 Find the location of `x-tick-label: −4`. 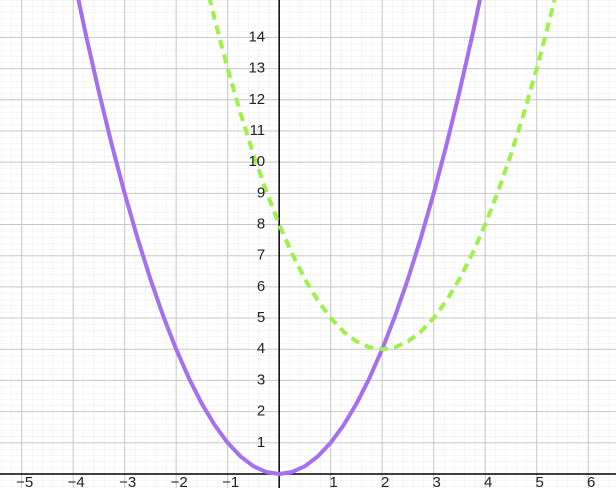

x-tick-label: −4 is located at coordinates (76, 481).